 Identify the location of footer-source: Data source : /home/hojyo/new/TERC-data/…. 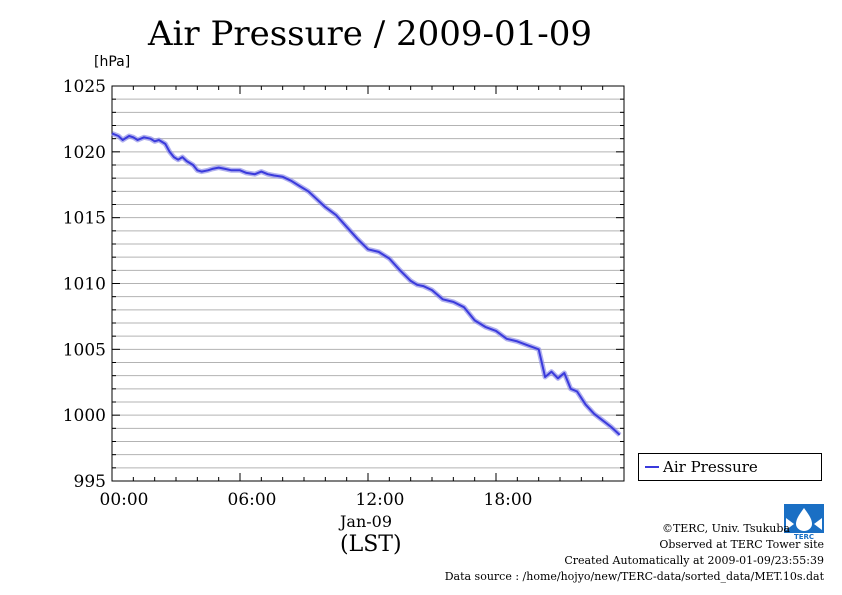
(634, 576).